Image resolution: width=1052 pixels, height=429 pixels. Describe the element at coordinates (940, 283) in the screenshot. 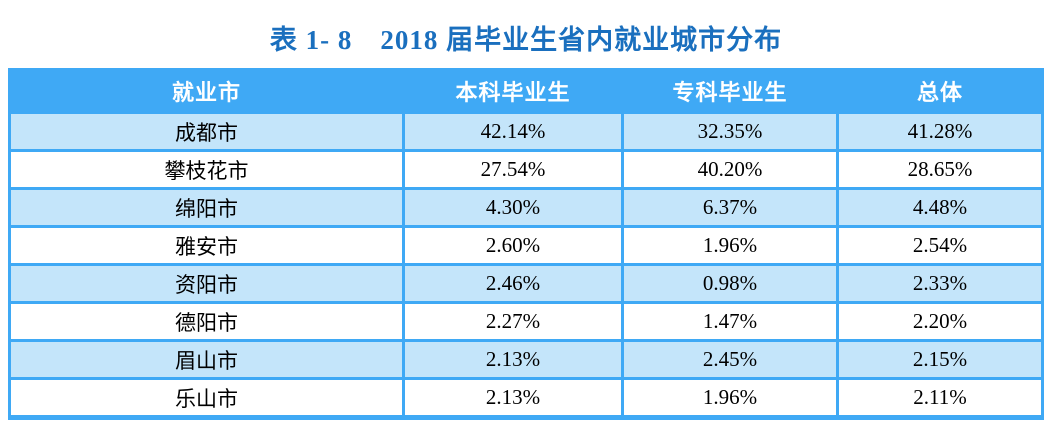

I see `overall-cell: 2.33%` at that location.